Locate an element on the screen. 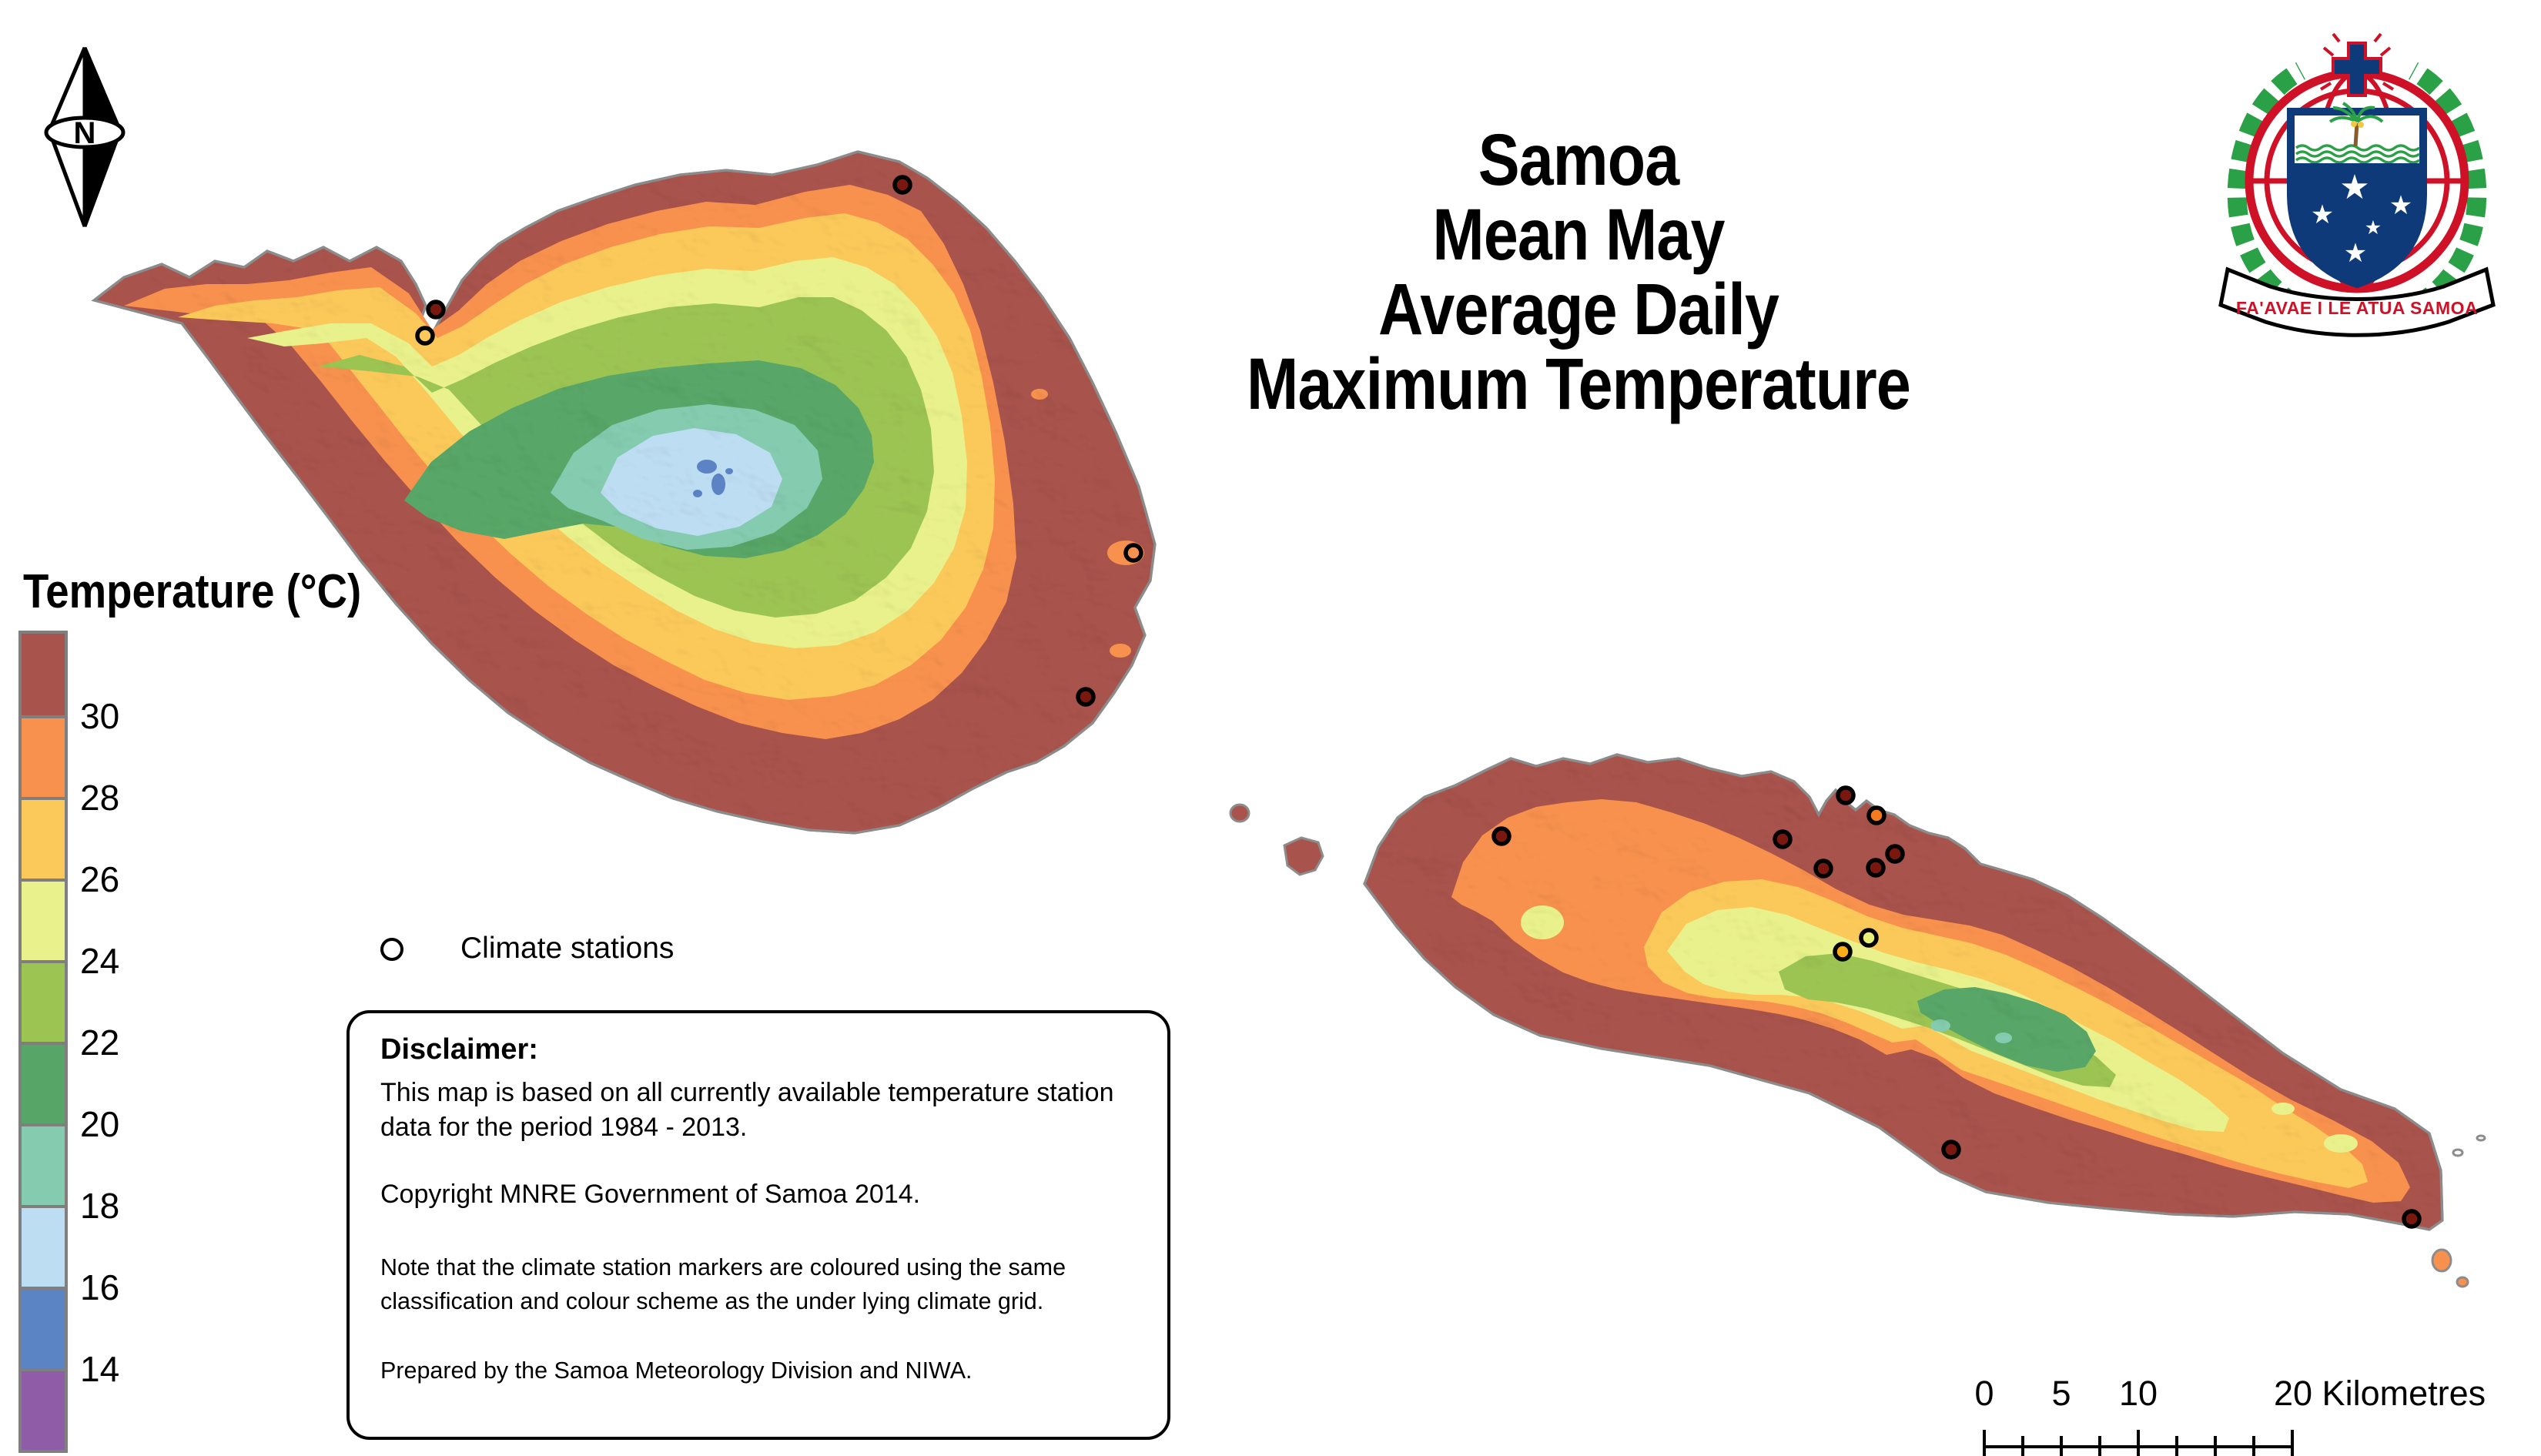  legend-tick-label: 18 is located at coordinates (100, 1206).